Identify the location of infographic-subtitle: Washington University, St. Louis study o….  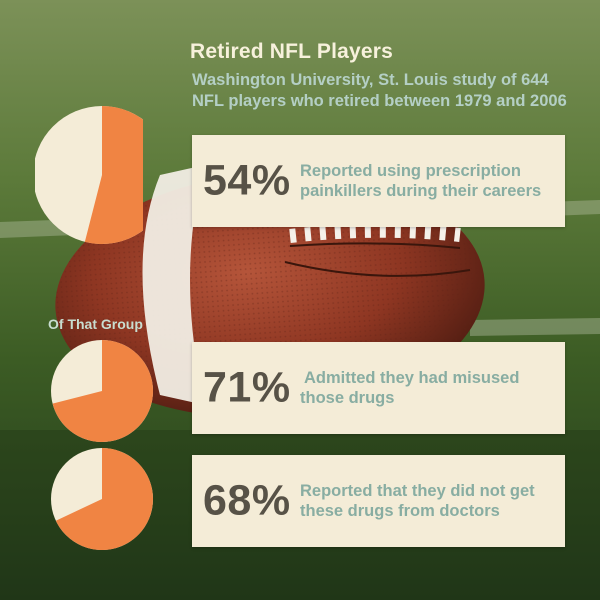
(392, 91).